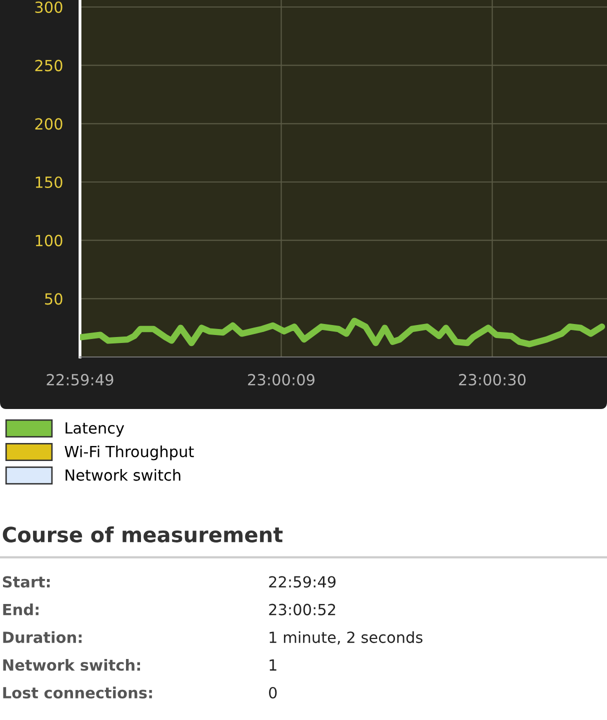 The image size is (607, 720). Describe the element at coordinates (77, 692) in the screenshot. I see `text: Lost connections:` at that location.